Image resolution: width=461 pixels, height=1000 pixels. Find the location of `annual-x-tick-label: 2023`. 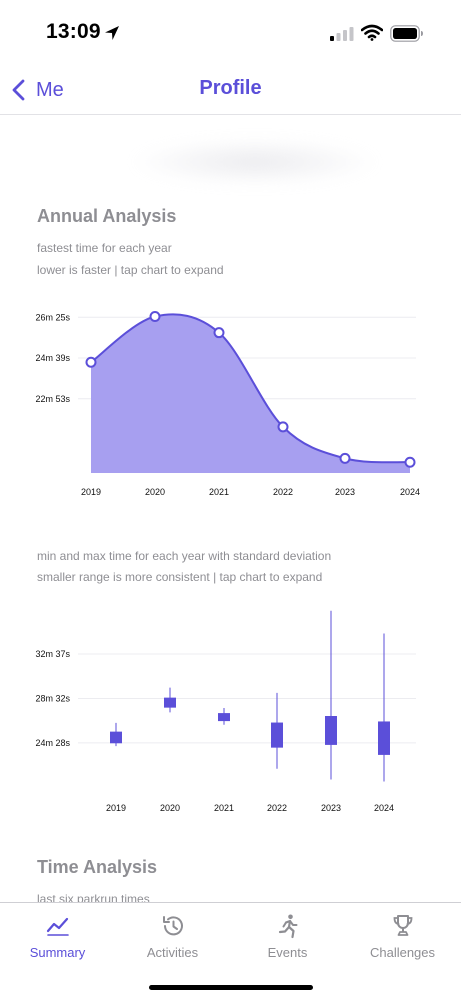

annual-x-tick-label: 2023 is located at coordinates (345, 492).